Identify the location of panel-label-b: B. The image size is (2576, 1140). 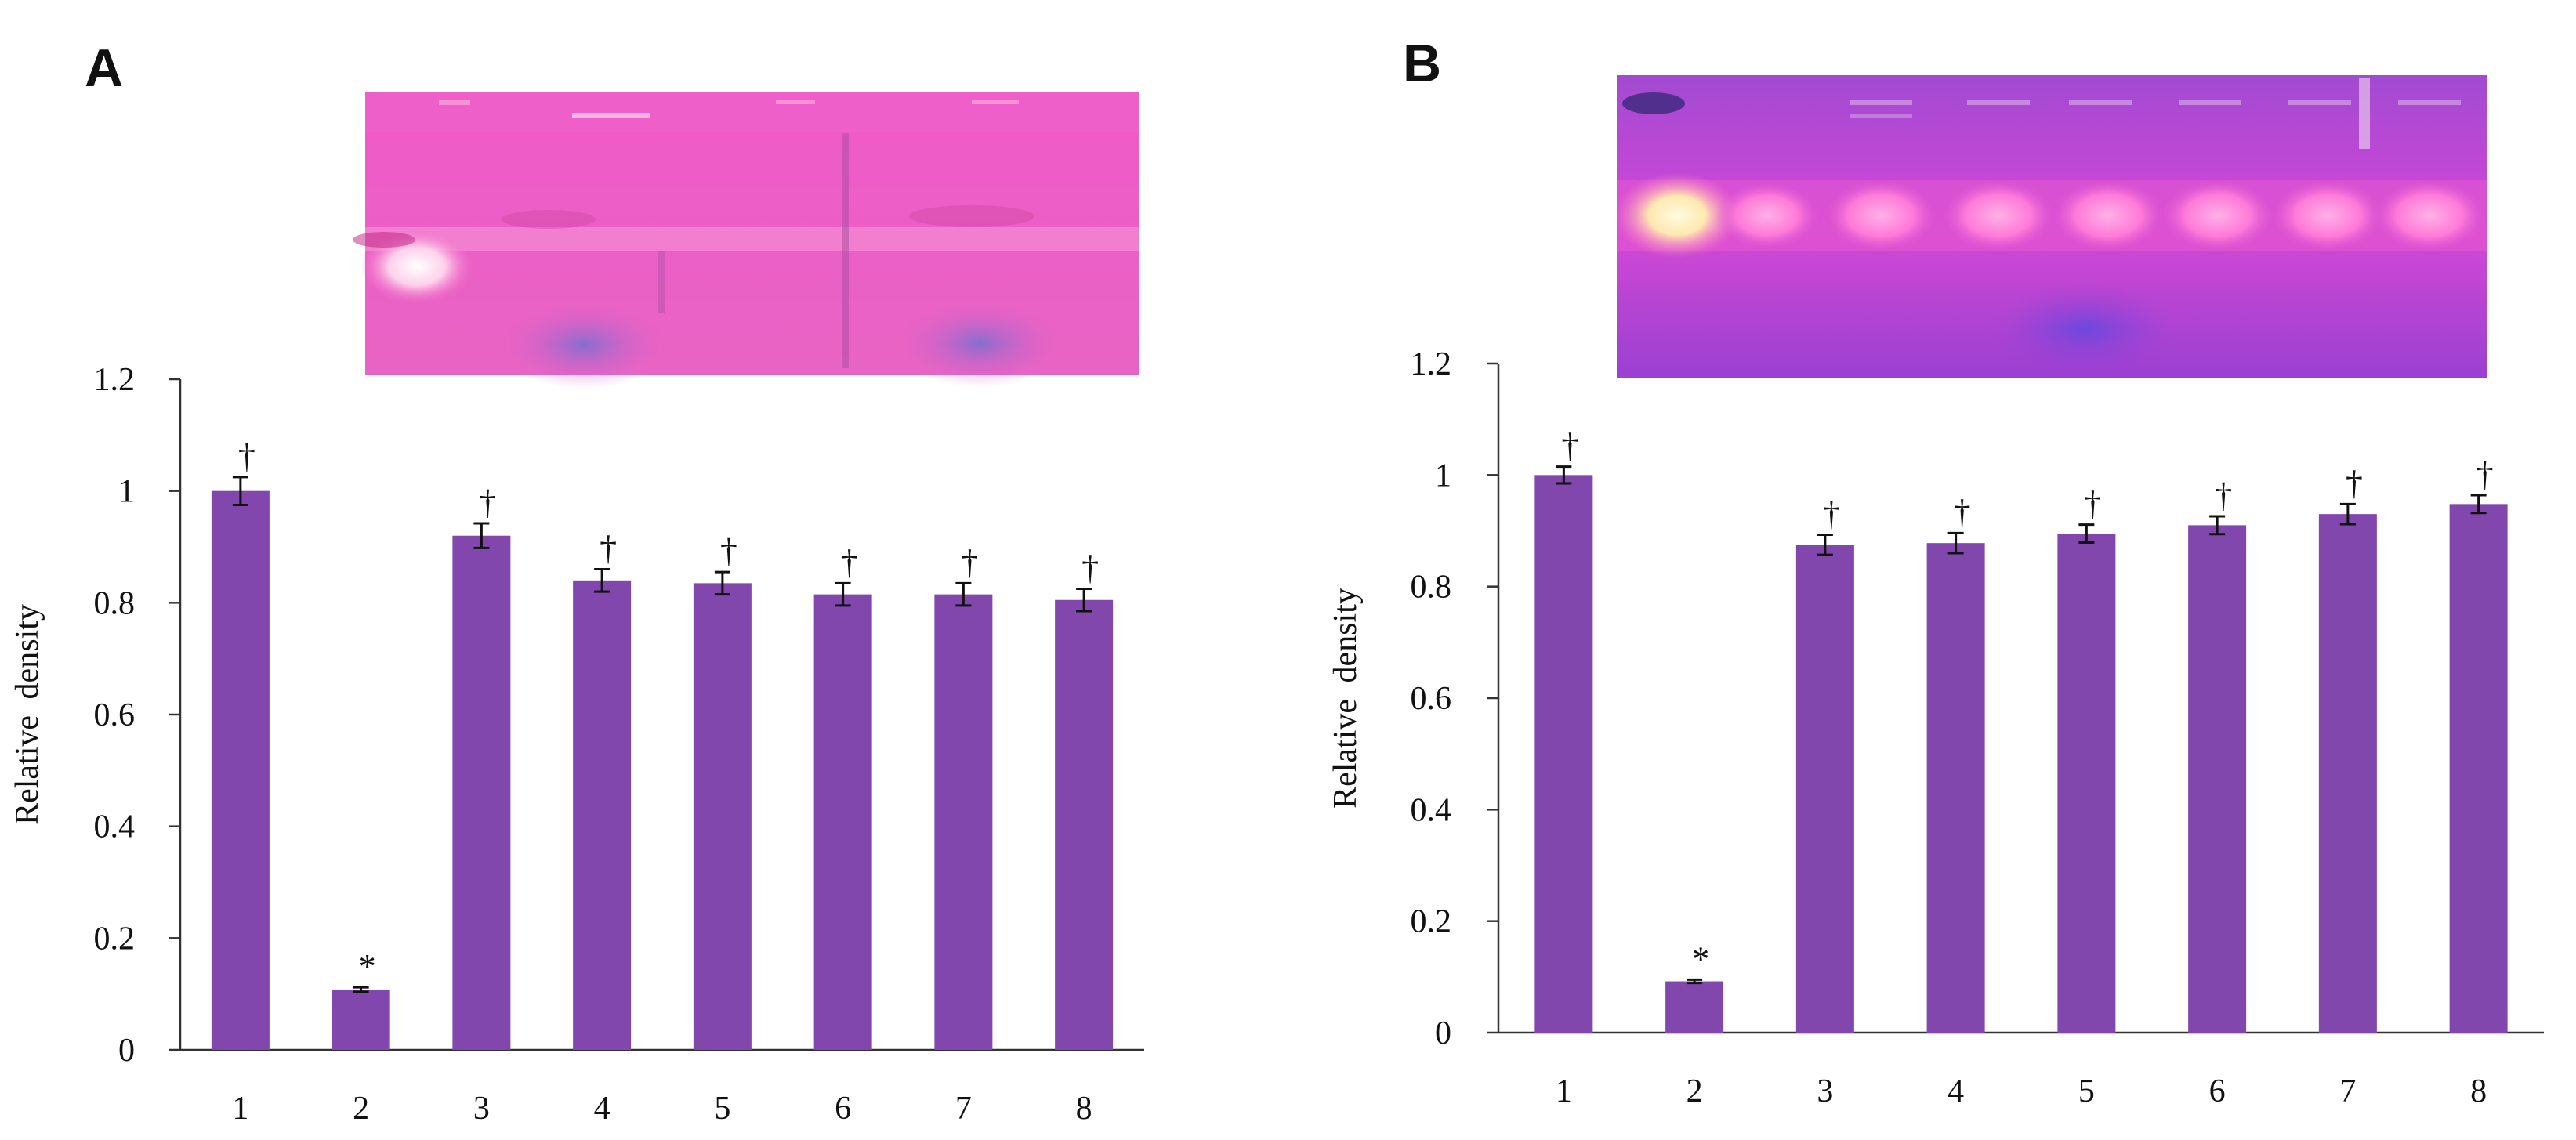
(1422, 64).